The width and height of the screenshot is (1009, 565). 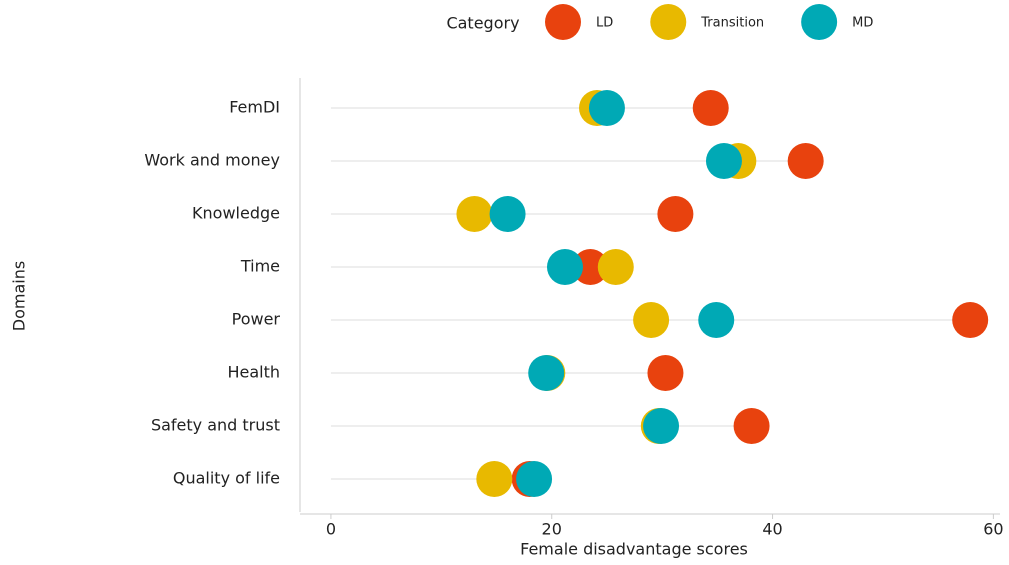 I want to click on y-tick-label: FemDI, so click(x=254, y=107).